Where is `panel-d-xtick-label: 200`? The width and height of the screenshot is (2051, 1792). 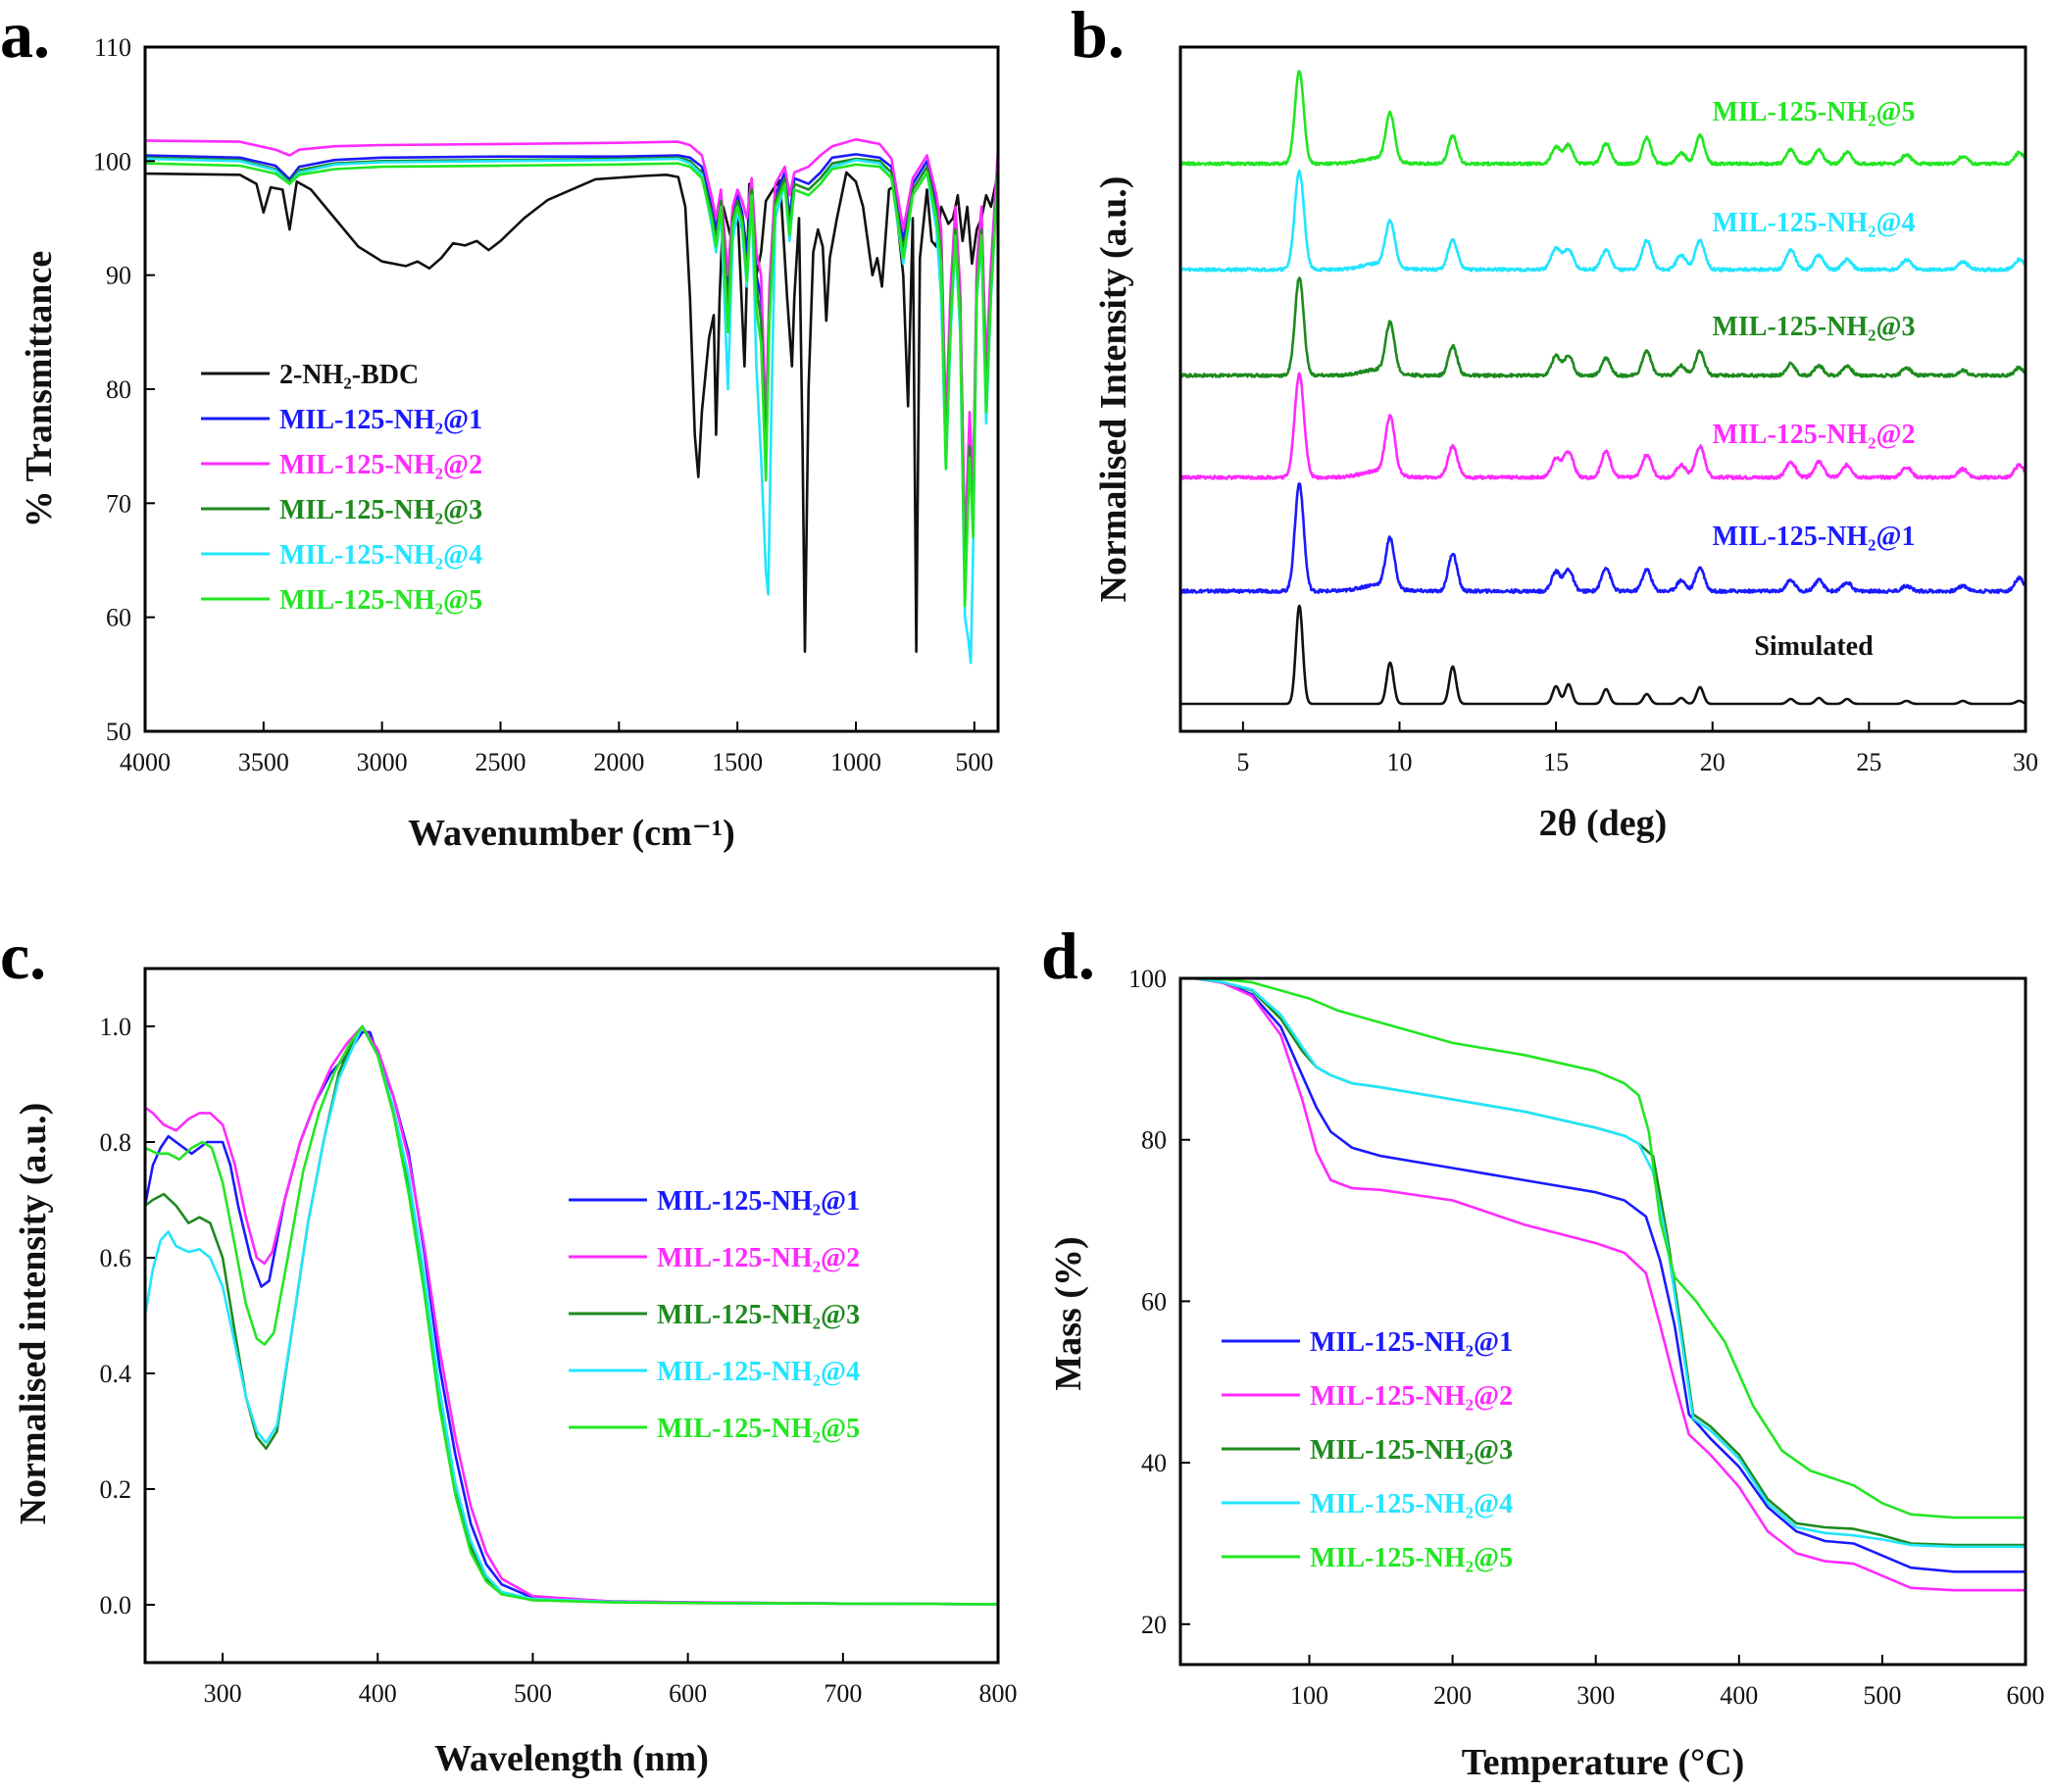 panel-d-xtick-label: 200 is located at coordinates (1452, 1695).